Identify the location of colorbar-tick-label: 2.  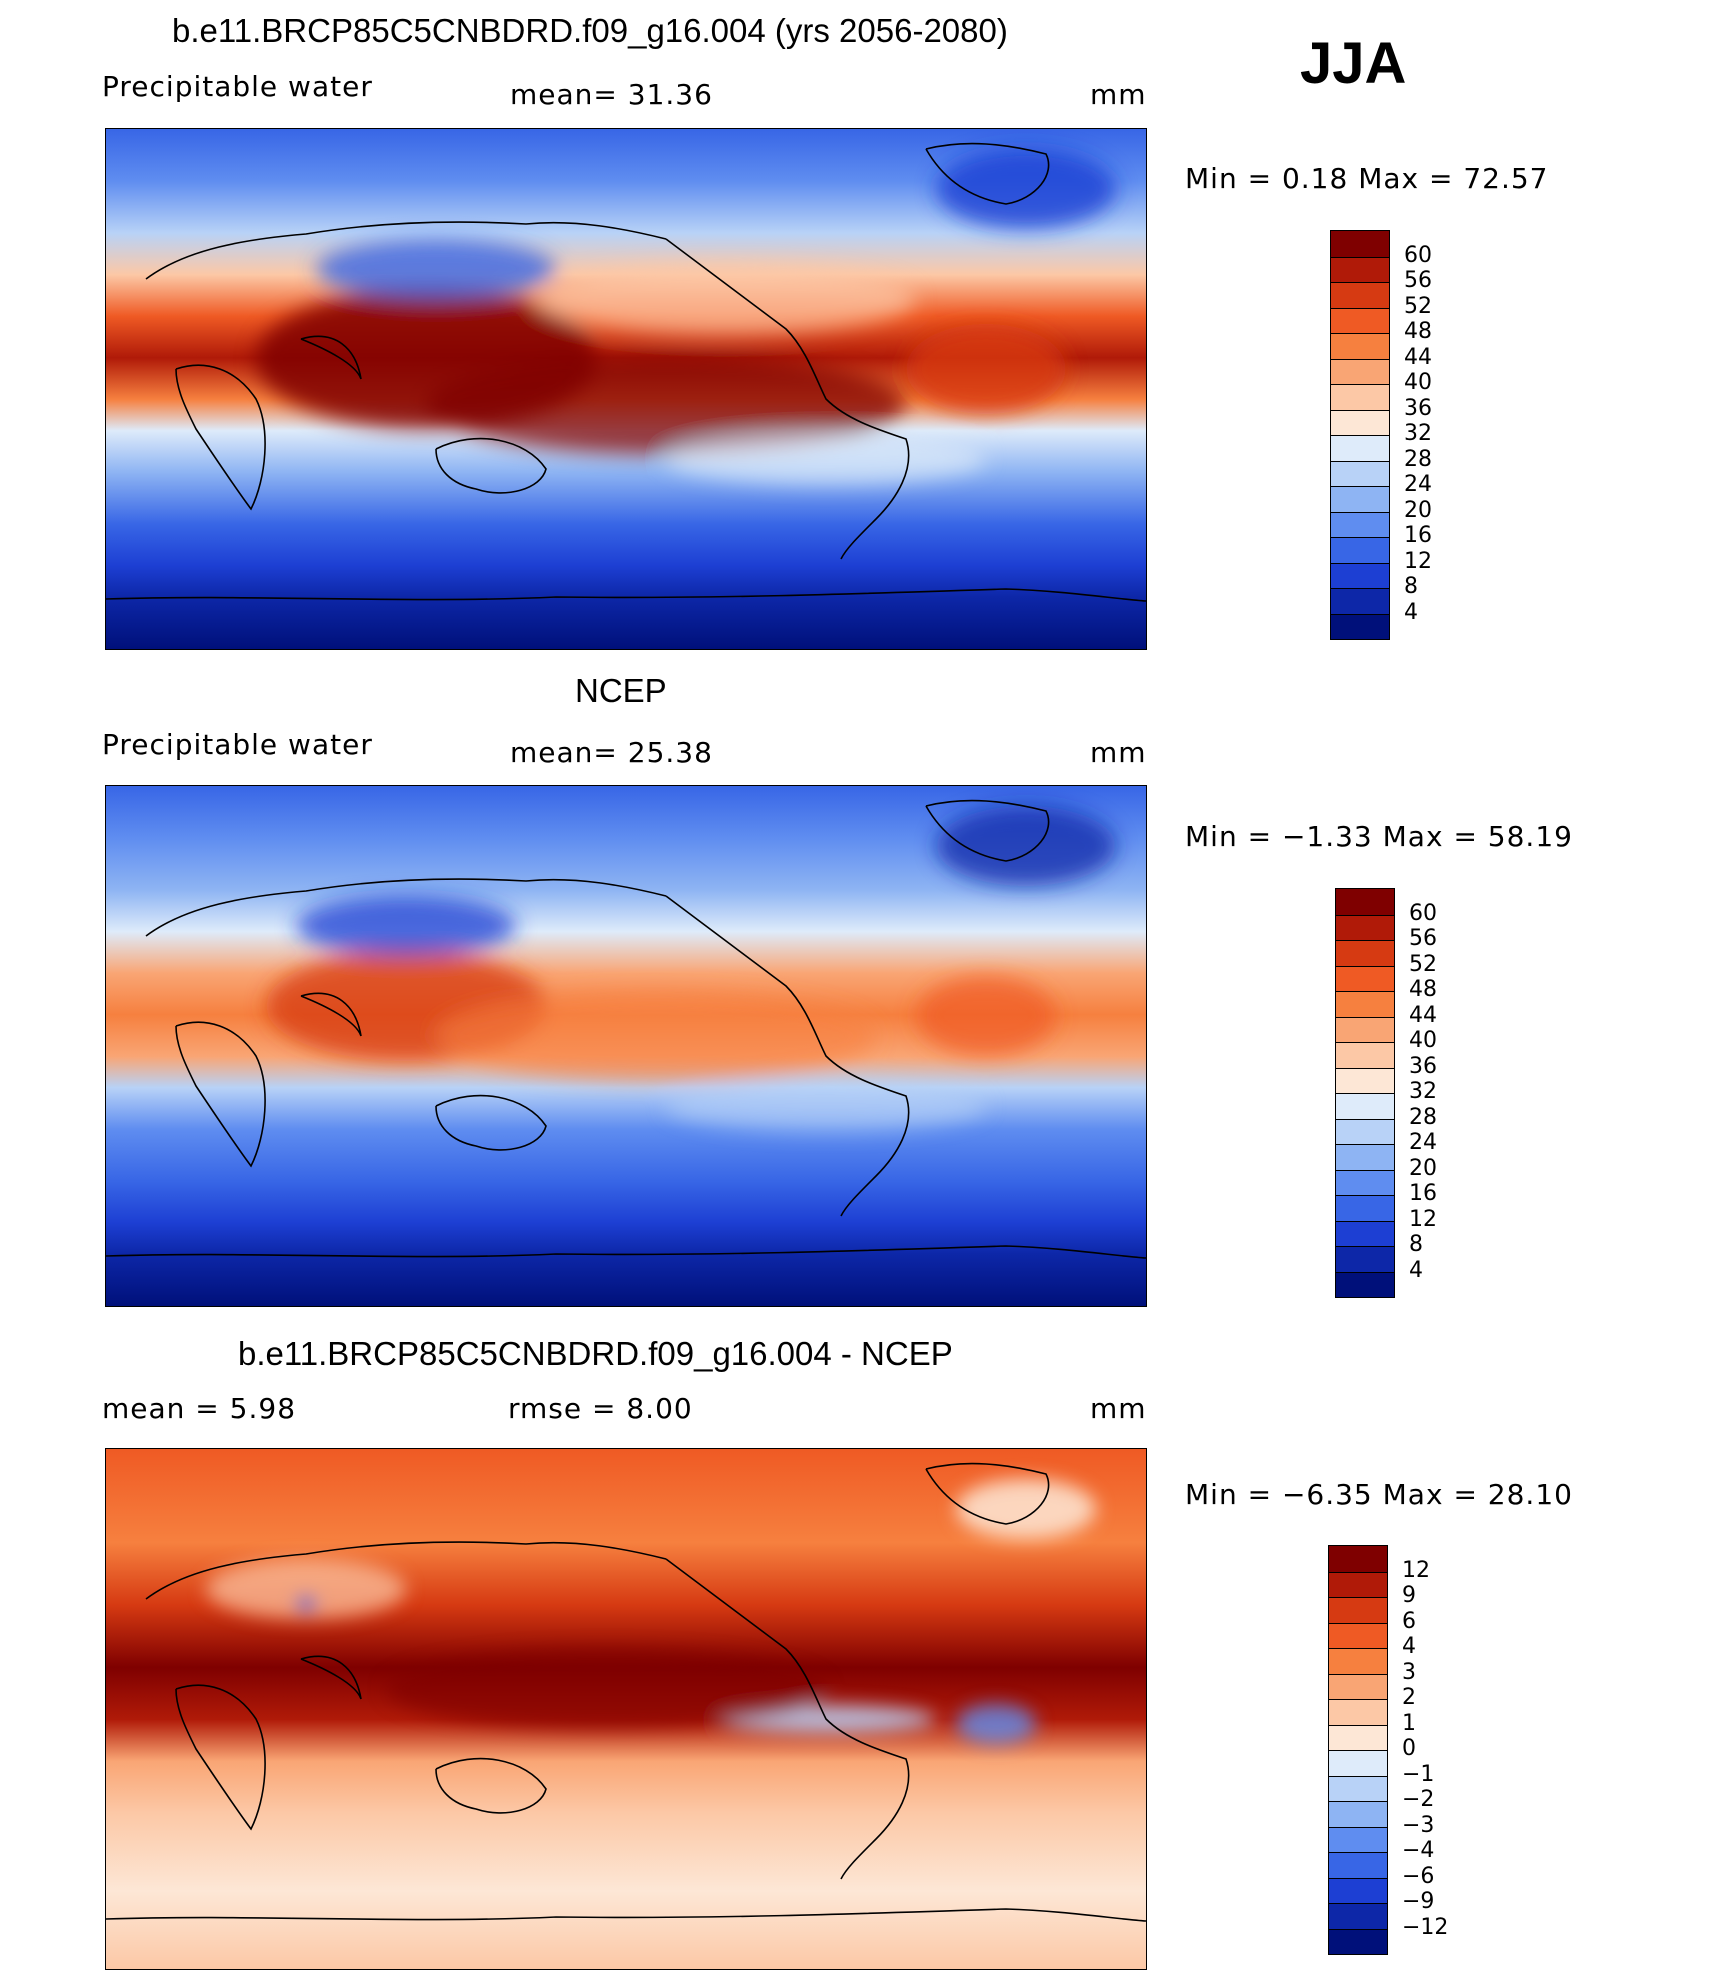
(1409, 1697).